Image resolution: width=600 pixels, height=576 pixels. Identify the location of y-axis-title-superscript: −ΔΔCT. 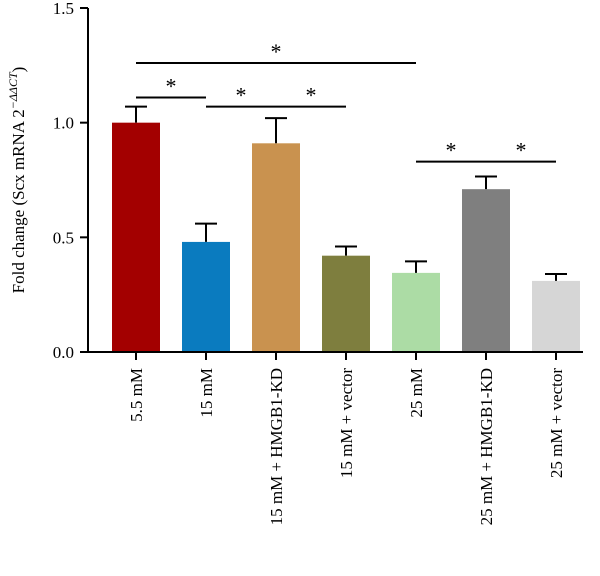
(13, 90).